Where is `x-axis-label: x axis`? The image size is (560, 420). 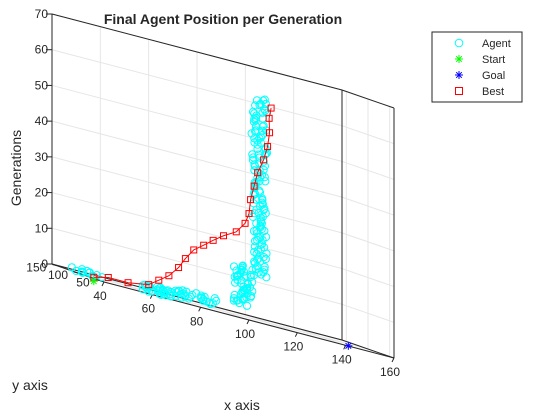 x-axis-label: x axis is located at coordinates (242, 405).